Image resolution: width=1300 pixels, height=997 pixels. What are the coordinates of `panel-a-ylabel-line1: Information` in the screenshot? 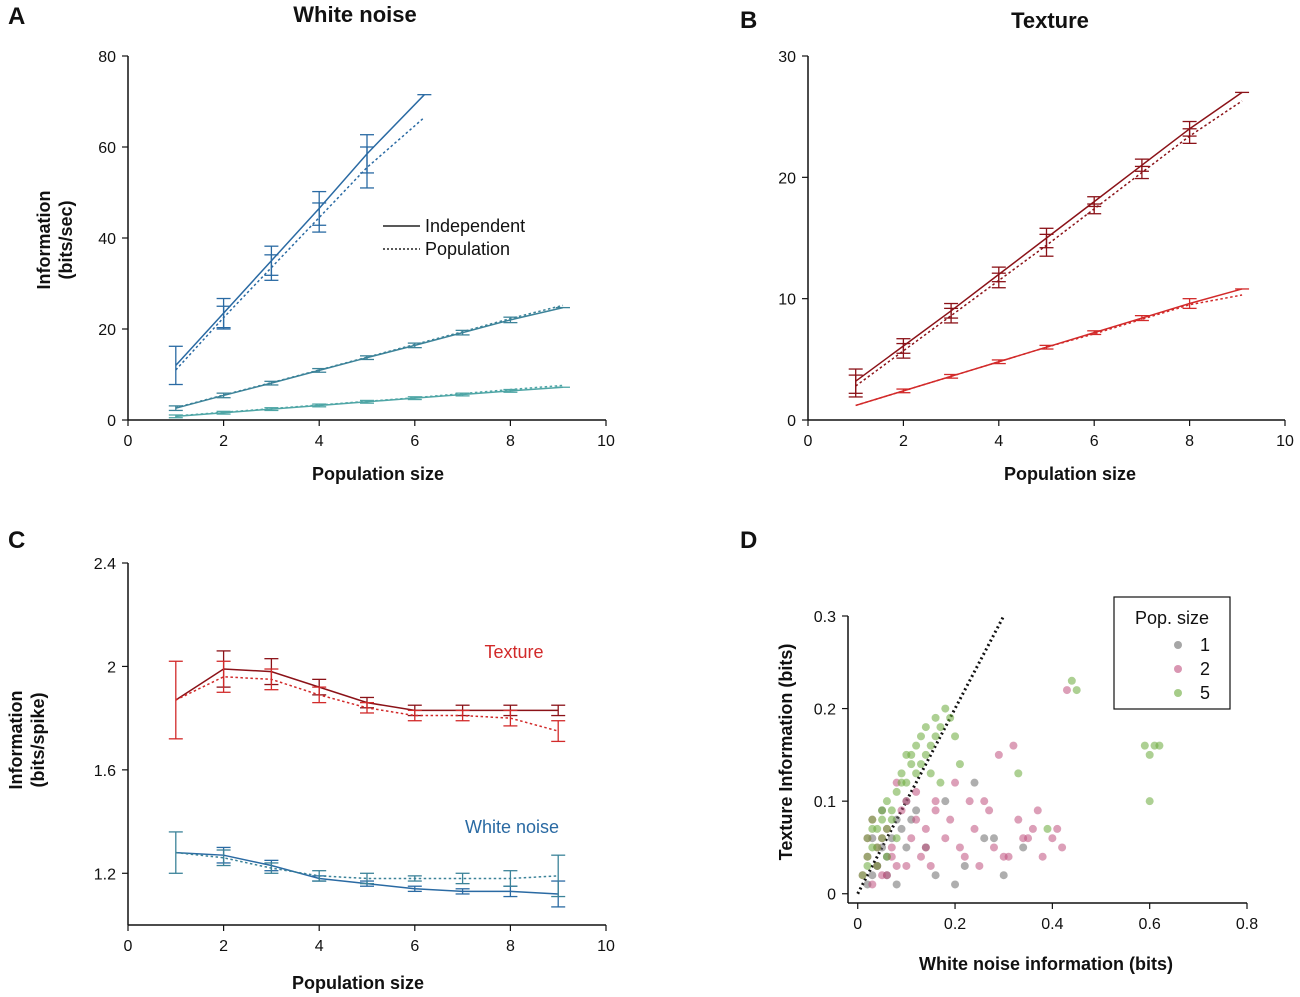 It's located at (44, 240).